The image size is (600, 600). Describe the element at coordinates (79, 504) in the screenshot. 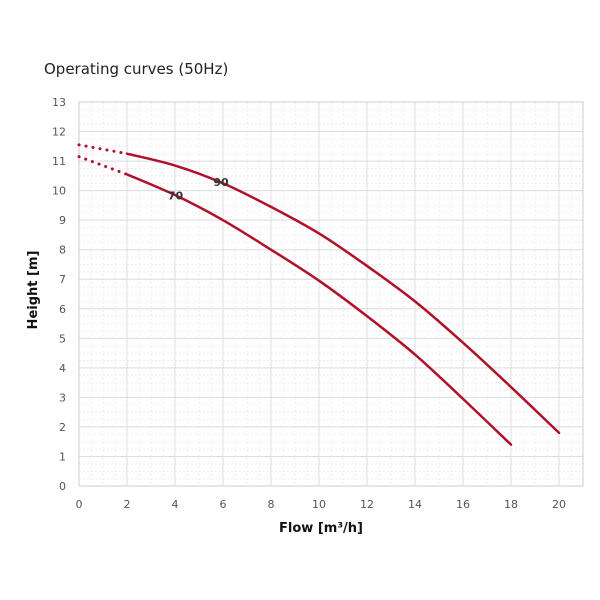

I see `x-tick-label: 0` at that location.